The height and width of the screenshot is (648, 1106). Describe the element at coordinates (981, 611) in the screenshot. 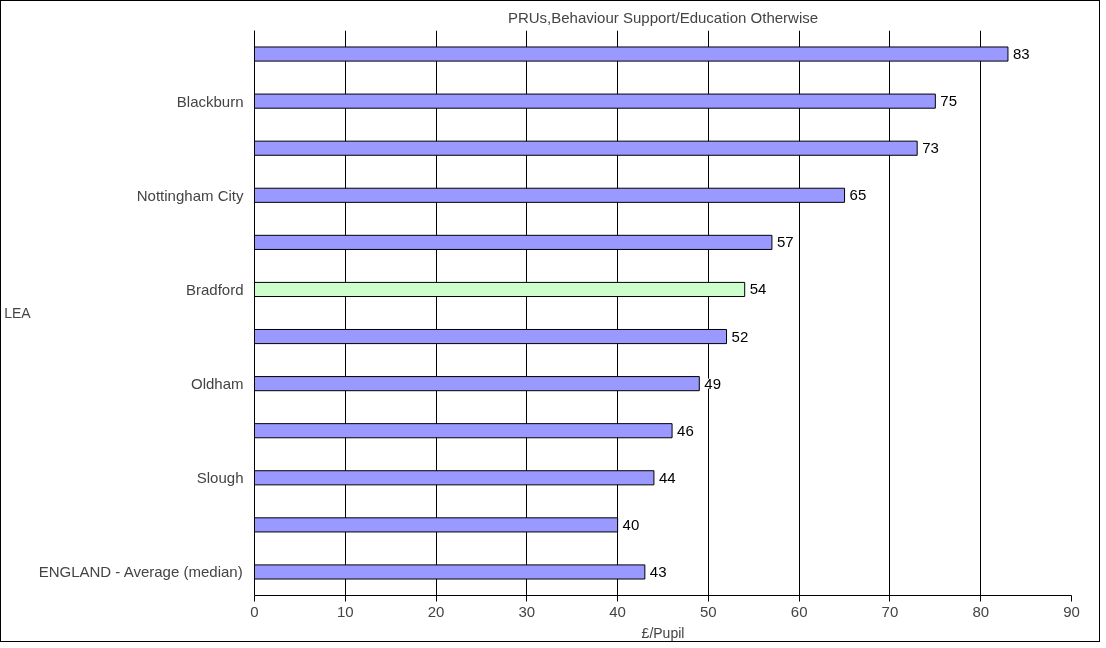

I see `x-tick-label: 80` at that location.